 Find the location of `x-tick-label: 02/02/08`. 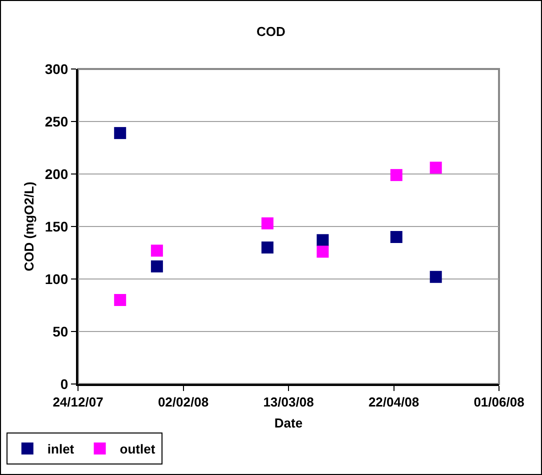

x-tick-label: 02/02/08 is located at coordinates (183, 402).